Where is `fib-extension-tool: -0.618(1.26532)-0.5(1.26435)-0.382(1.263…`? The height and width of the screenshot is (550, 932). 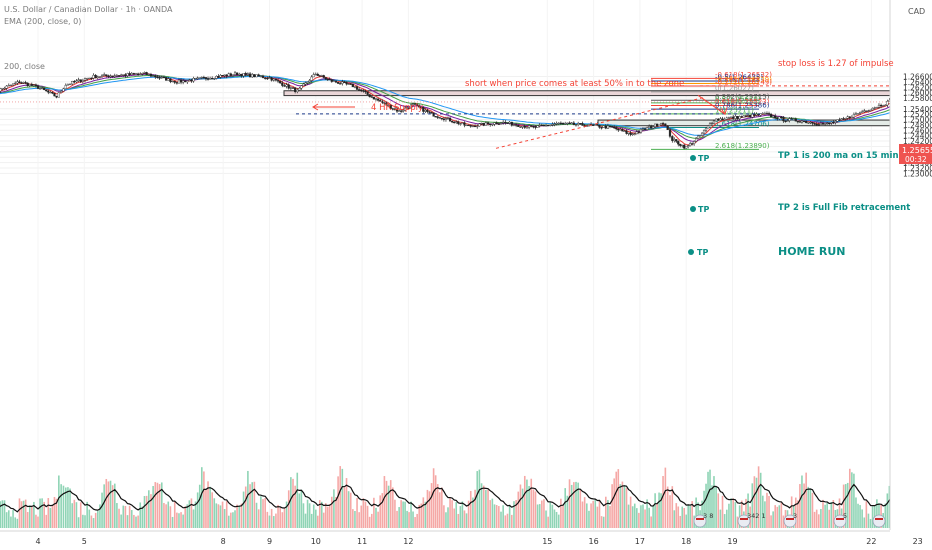
fib-extension-tool: -0.618(1.26532)-0.5(1.26435)-0.382(1.263… is located at coordinates (711, 110).